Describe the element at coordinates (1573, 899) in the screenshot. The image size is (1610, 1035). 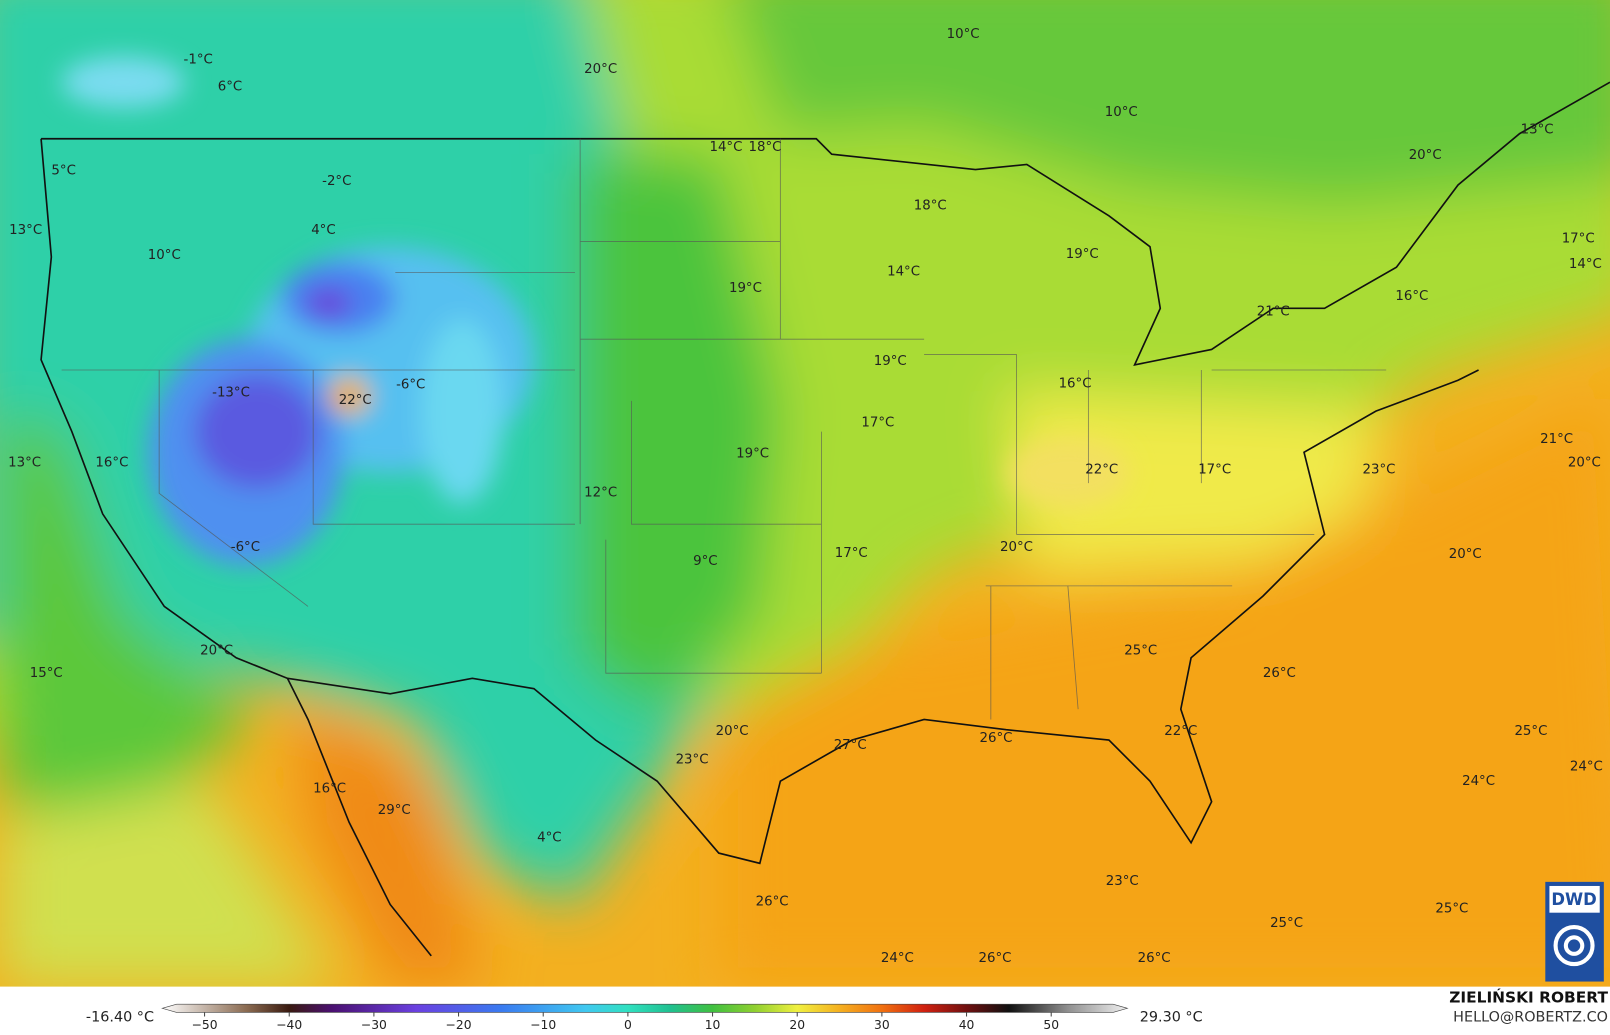
I see `logo-text: DWD` at that location.